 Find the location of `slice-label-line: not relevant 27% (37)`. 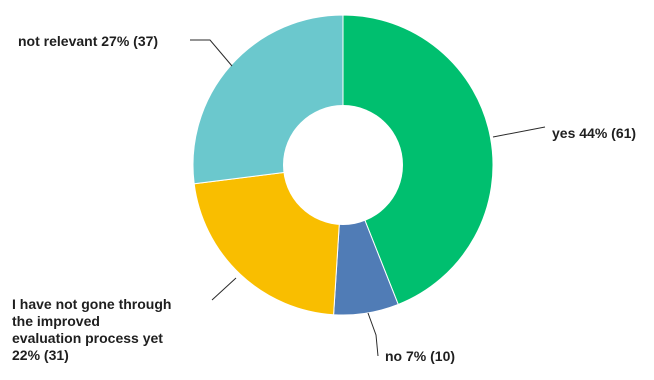

slice-label-line: not relevant 27% (37) is located at coordinates (88, 41).